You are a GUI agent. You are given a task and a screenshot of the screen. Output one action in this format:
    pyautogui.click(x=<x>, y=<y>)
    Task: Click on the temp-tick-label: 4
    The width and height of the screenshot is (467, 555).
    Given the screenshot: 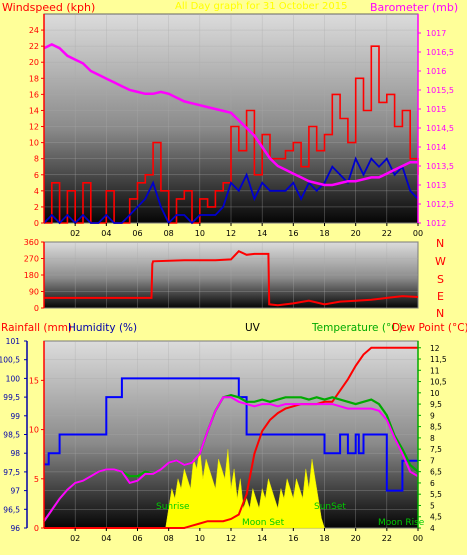 What is the action you would take?
    pyautogui.click(x=432, y=528)
    